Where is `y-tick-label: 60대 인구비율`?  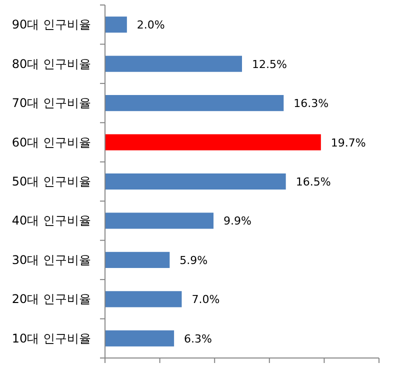
y-tick-label: 60대 인구비율 is located at coordinates (51, 142).